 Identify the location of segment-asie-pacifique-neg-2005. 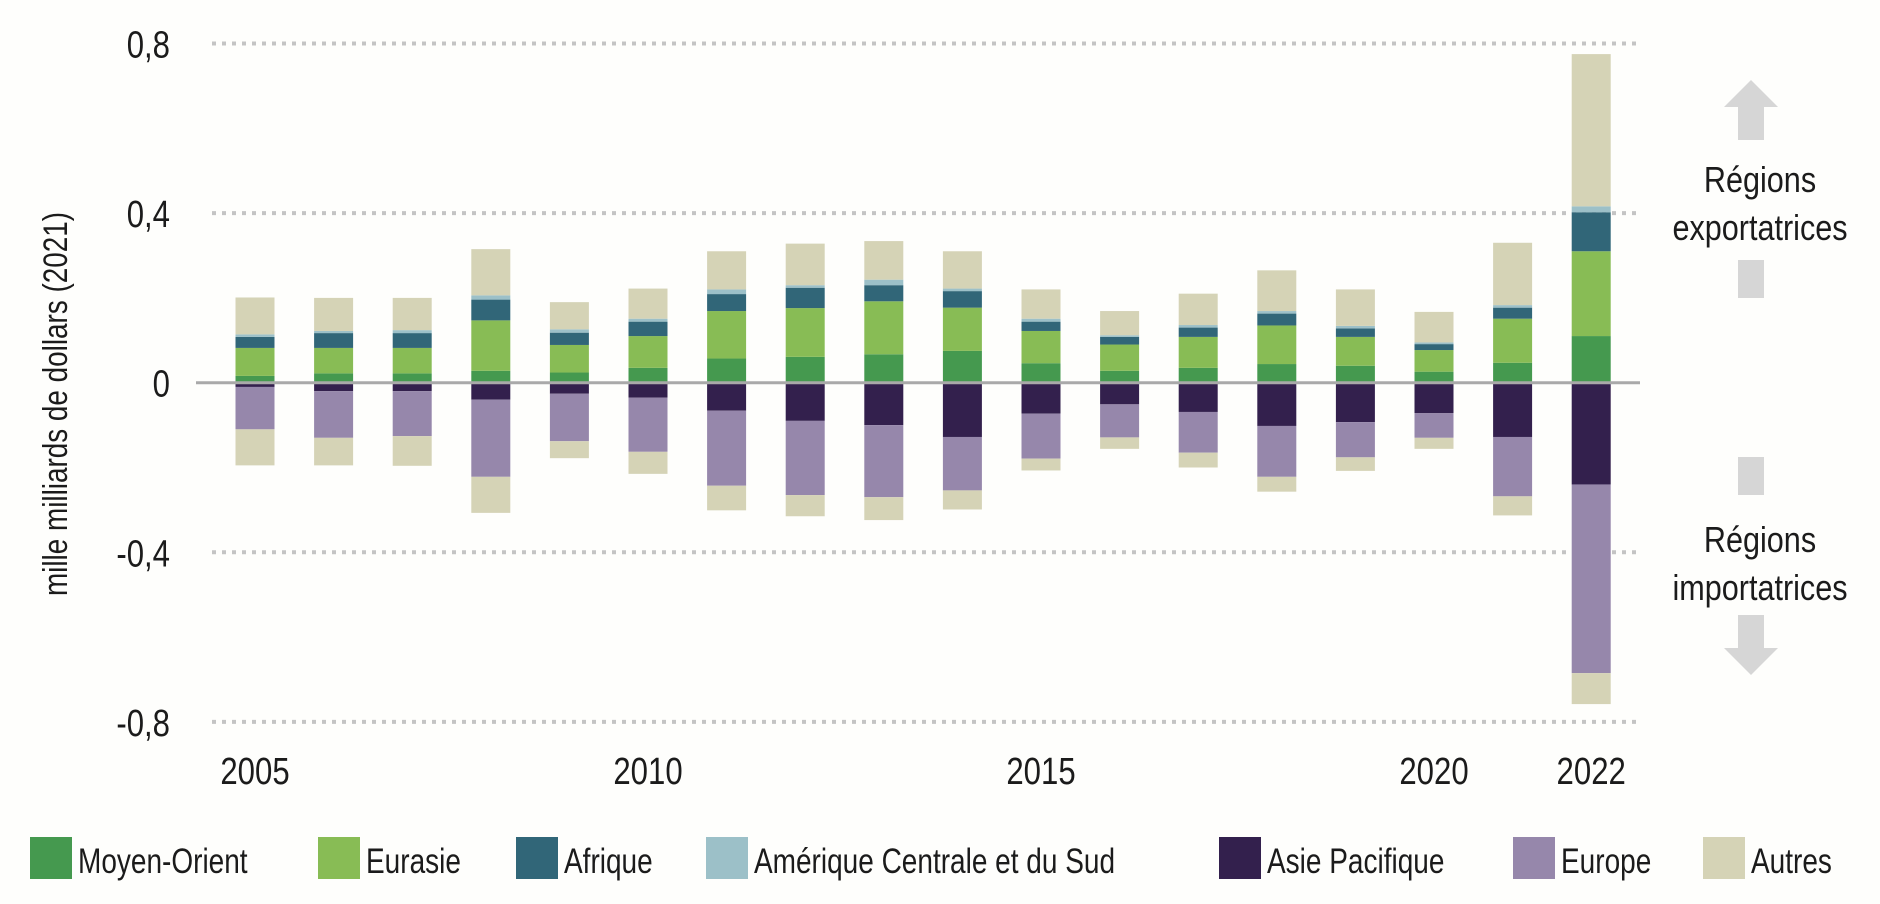
(255, 384).